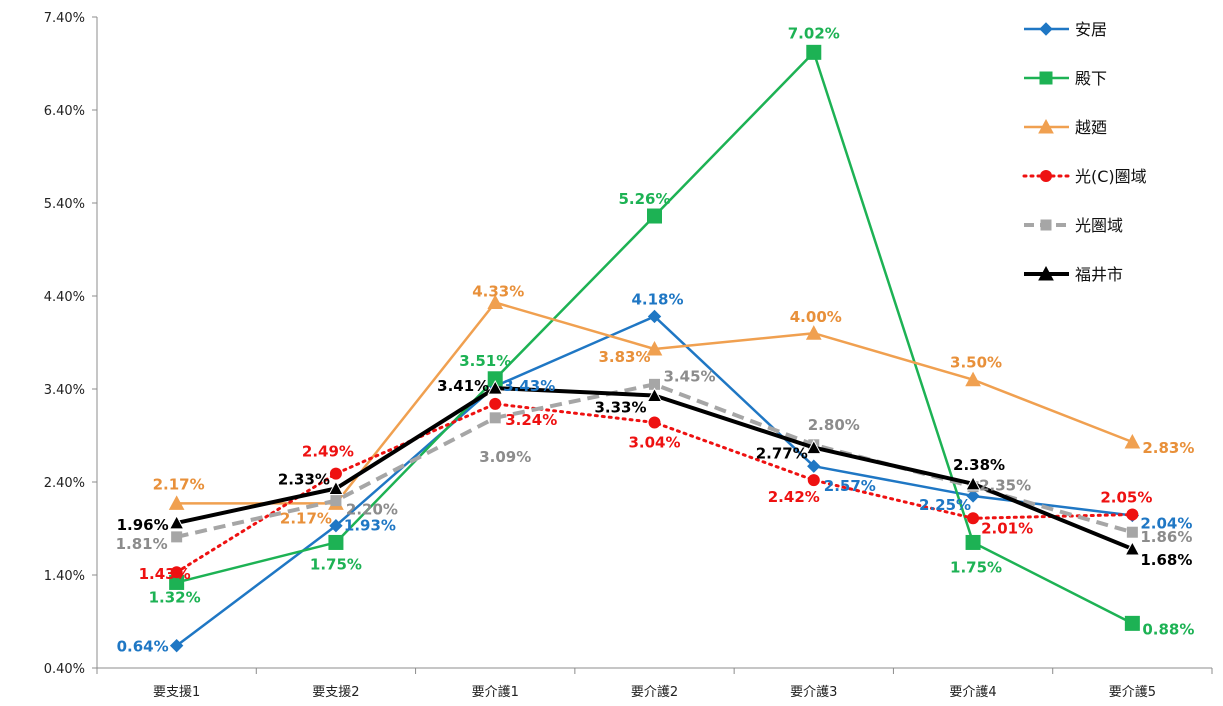 This screenshot has height=706, width=1223. What do you see at coordinates (335, 692) in the screenshot?
I see `x-tick-label: 要支援2` at bounding box center [335, 692].